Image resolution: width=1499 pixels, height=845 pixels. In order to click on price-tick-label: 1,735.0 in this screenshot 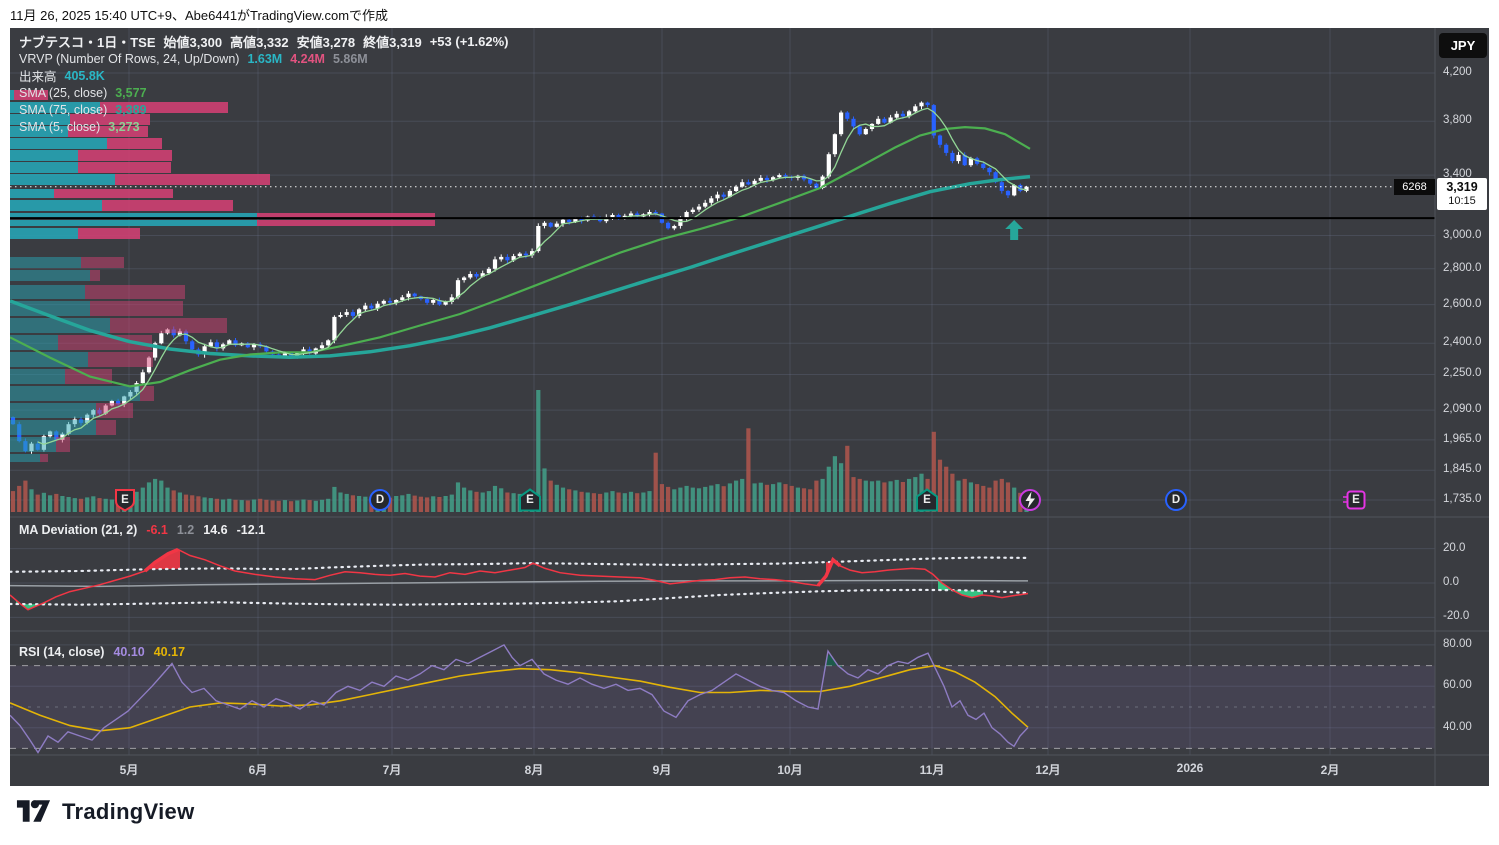, I will do `click(1462, 499)`.